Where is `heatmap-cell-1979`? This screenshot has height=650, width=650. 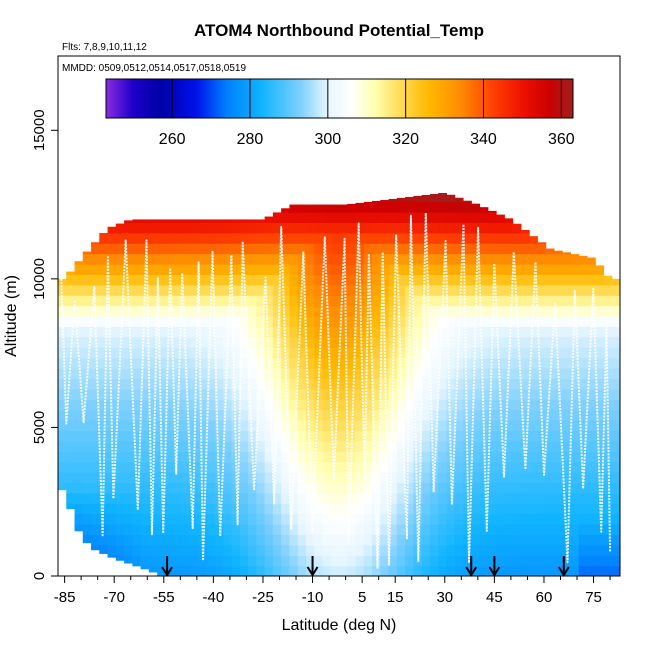 heatmap-cell-1979 is located at coordinates (533, 570).